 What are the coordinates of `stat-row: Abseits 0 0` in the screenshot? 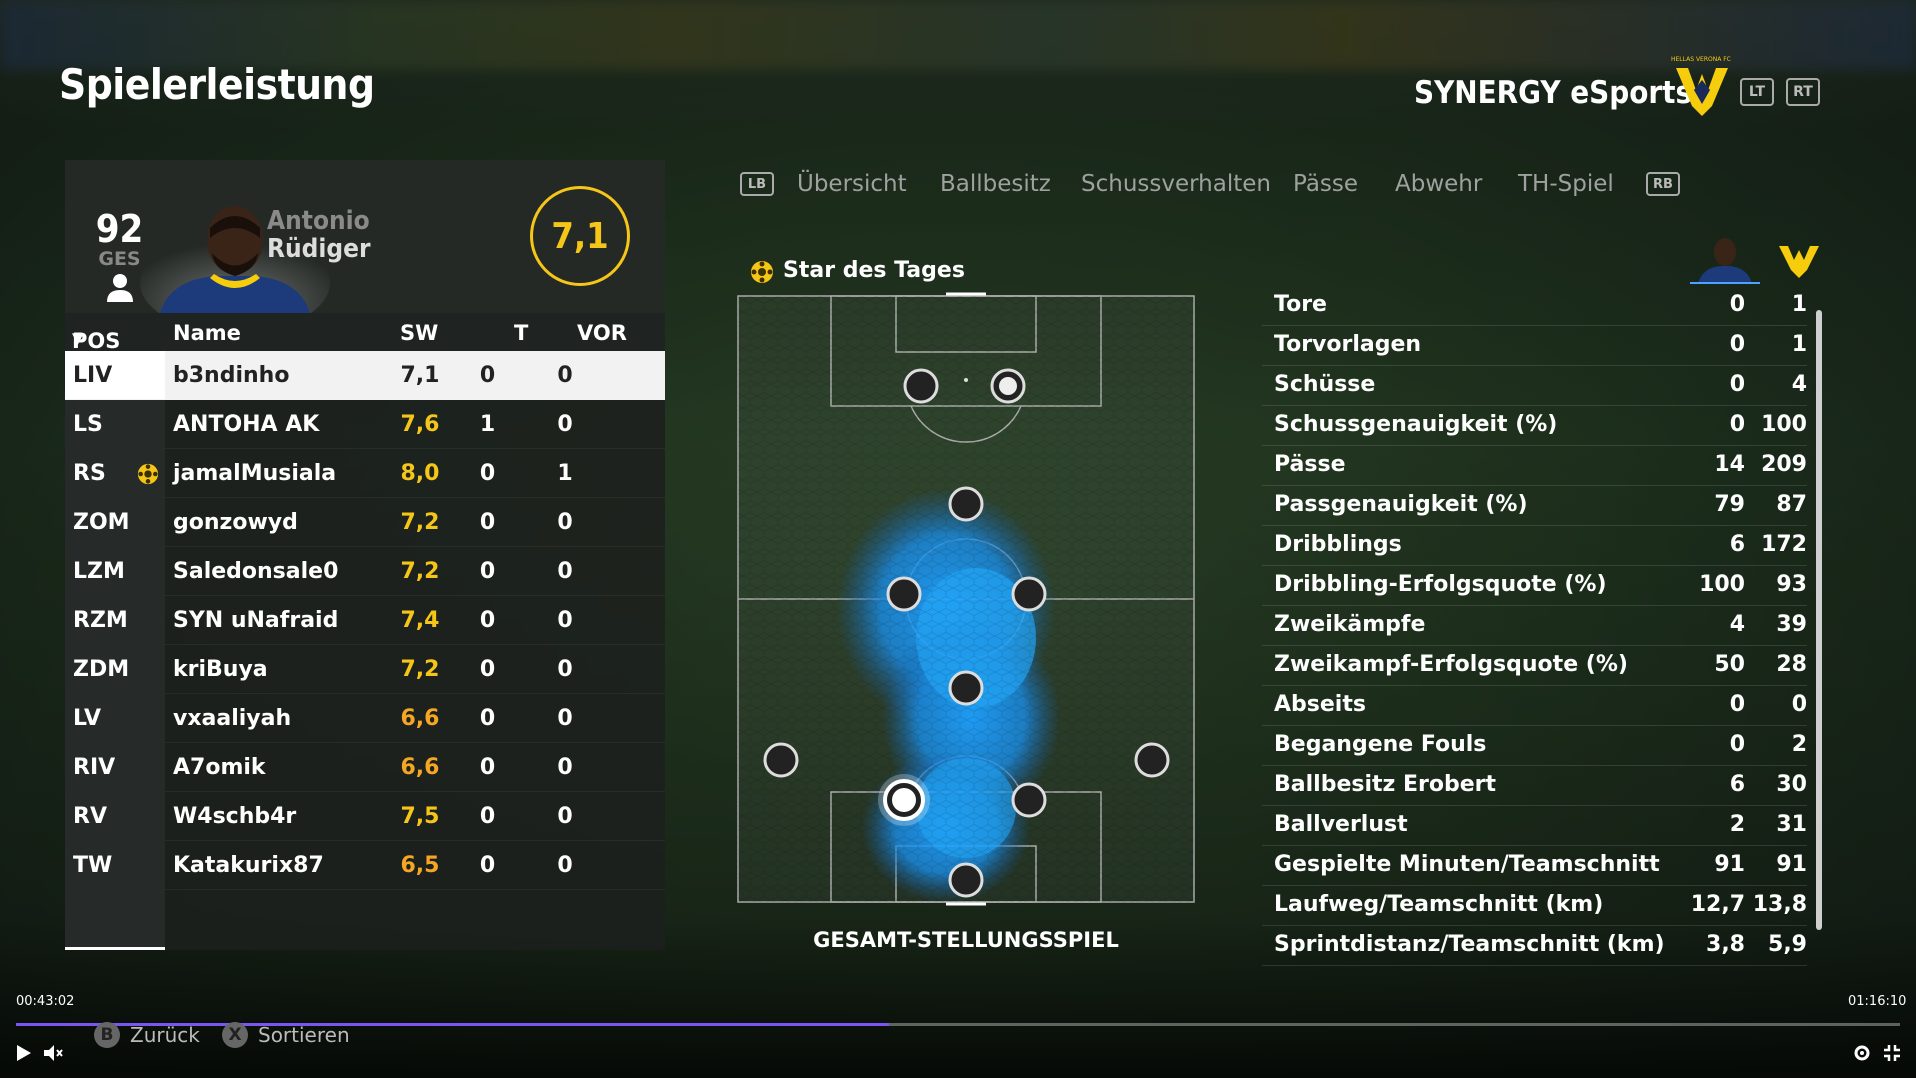 It's located at (1534, 706).